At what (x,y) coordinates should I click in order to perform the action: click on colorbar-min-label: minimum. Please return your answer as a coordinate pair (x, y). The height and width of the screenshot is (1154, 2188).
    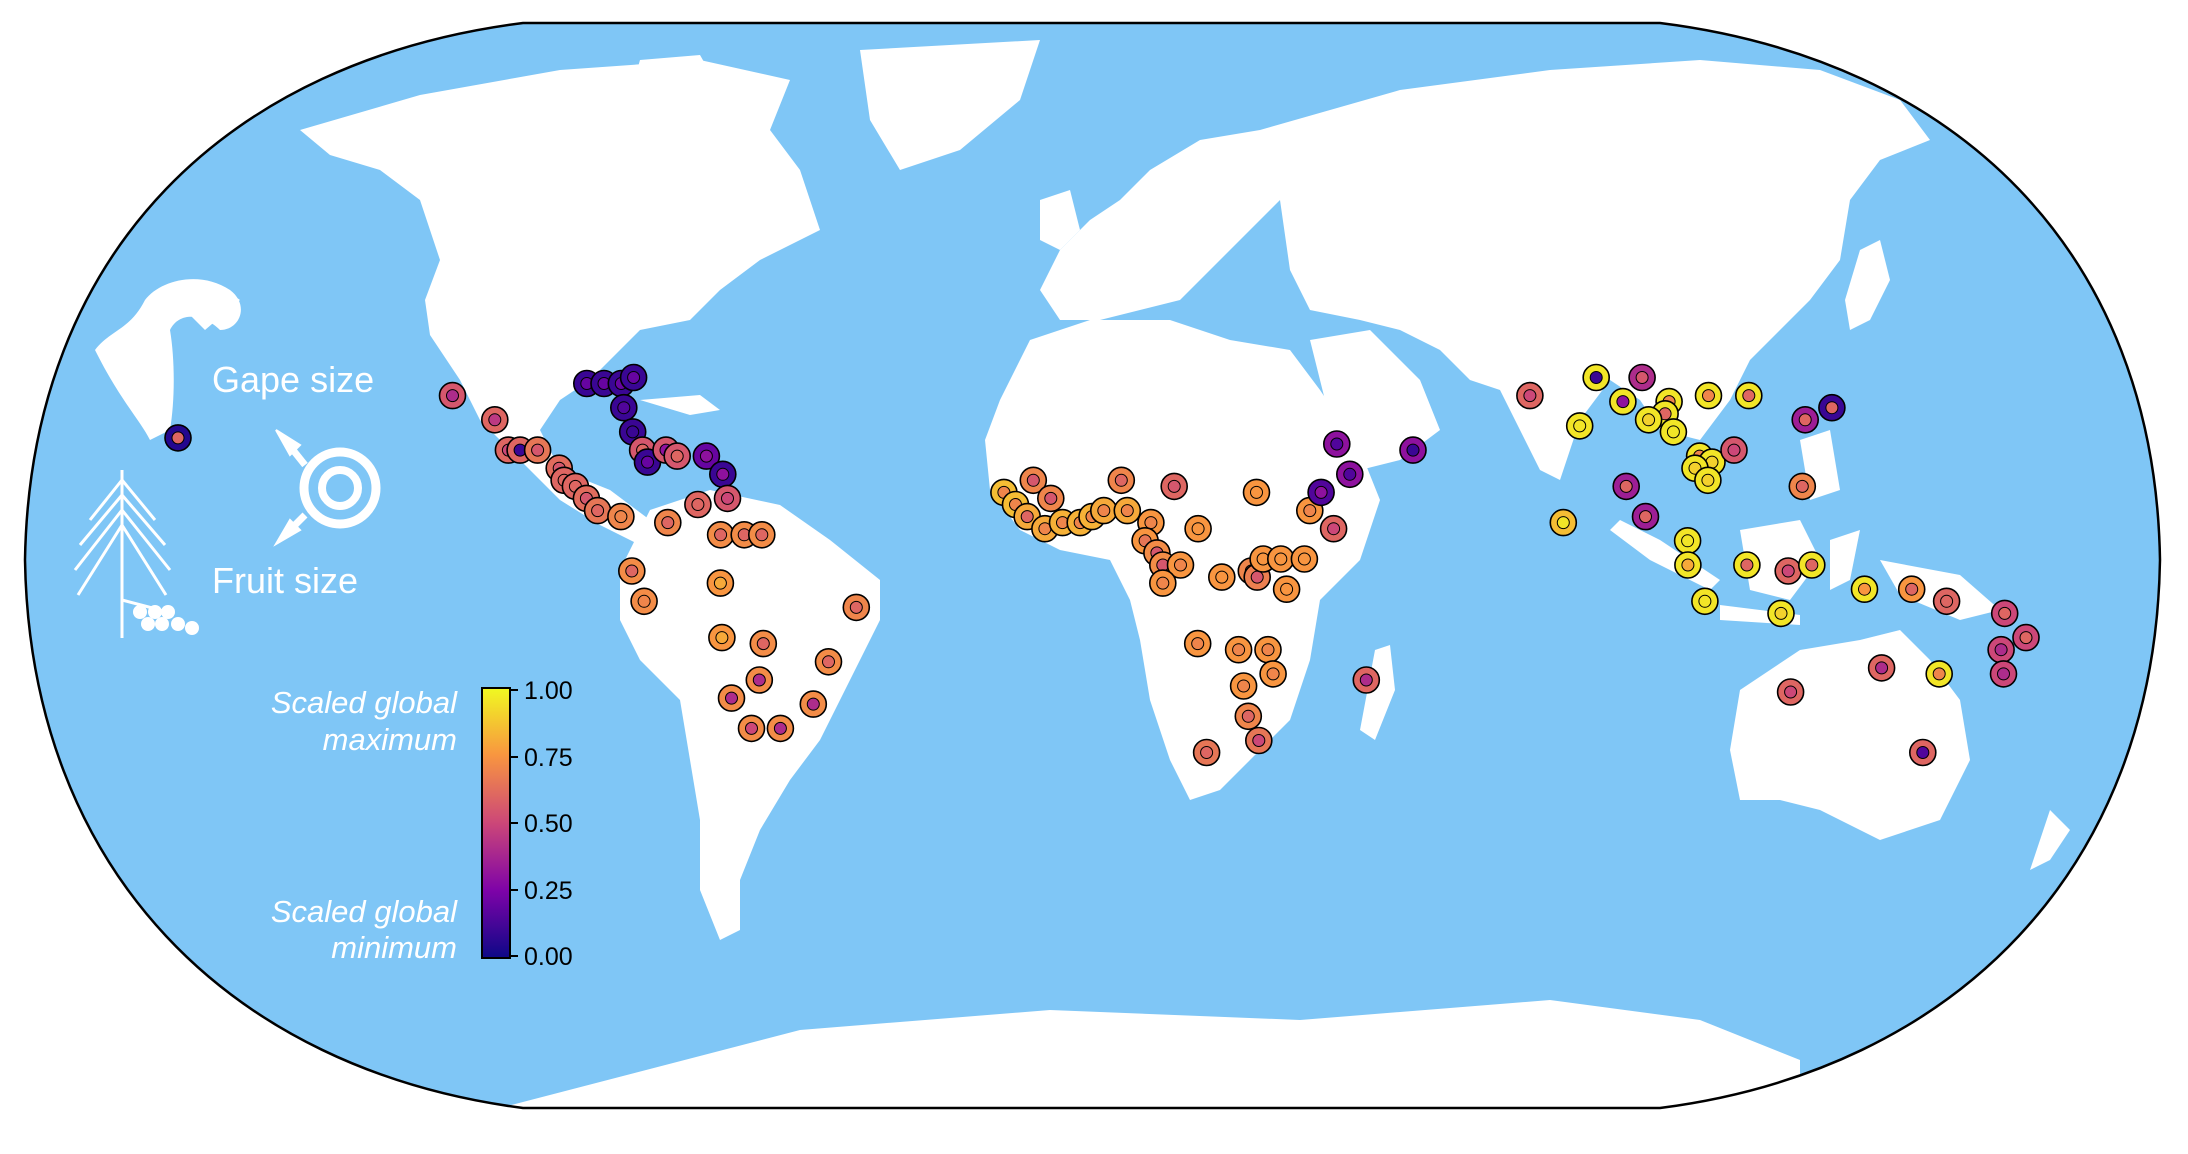
    Looking at the image, I should click on (394, 947).